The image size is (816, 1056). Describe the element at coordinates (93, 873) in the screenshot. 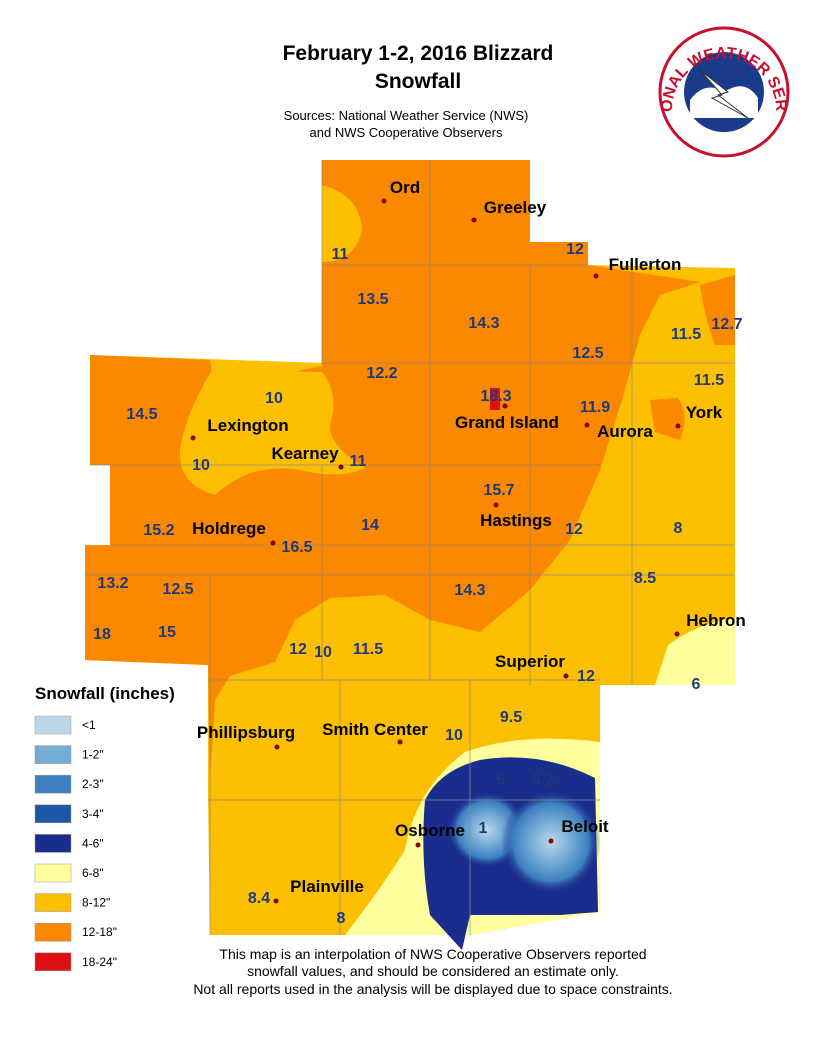

I see `legend-label: 6-8"` at that location.